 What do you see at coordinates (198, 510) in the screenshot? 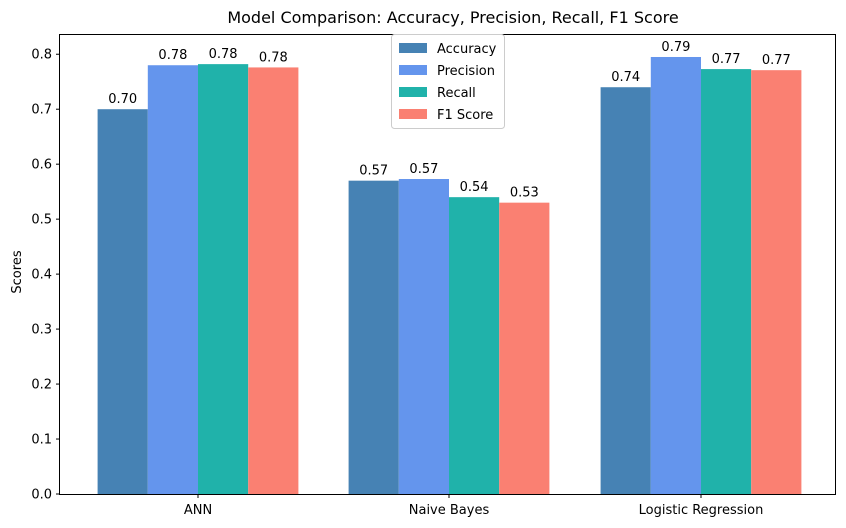
I see `x-tick-label: ANN` at bounding box center [198, 510].